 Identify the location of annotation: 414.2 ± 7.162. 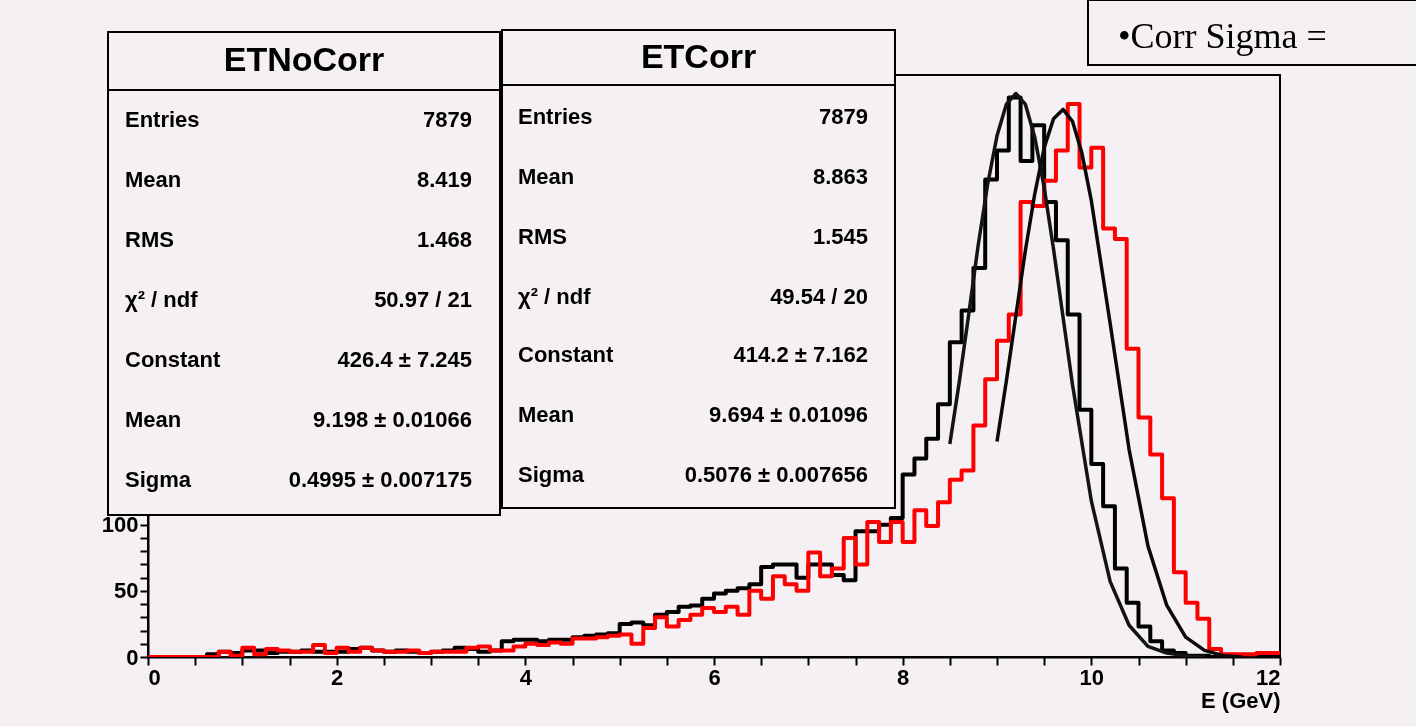
(800, 354).